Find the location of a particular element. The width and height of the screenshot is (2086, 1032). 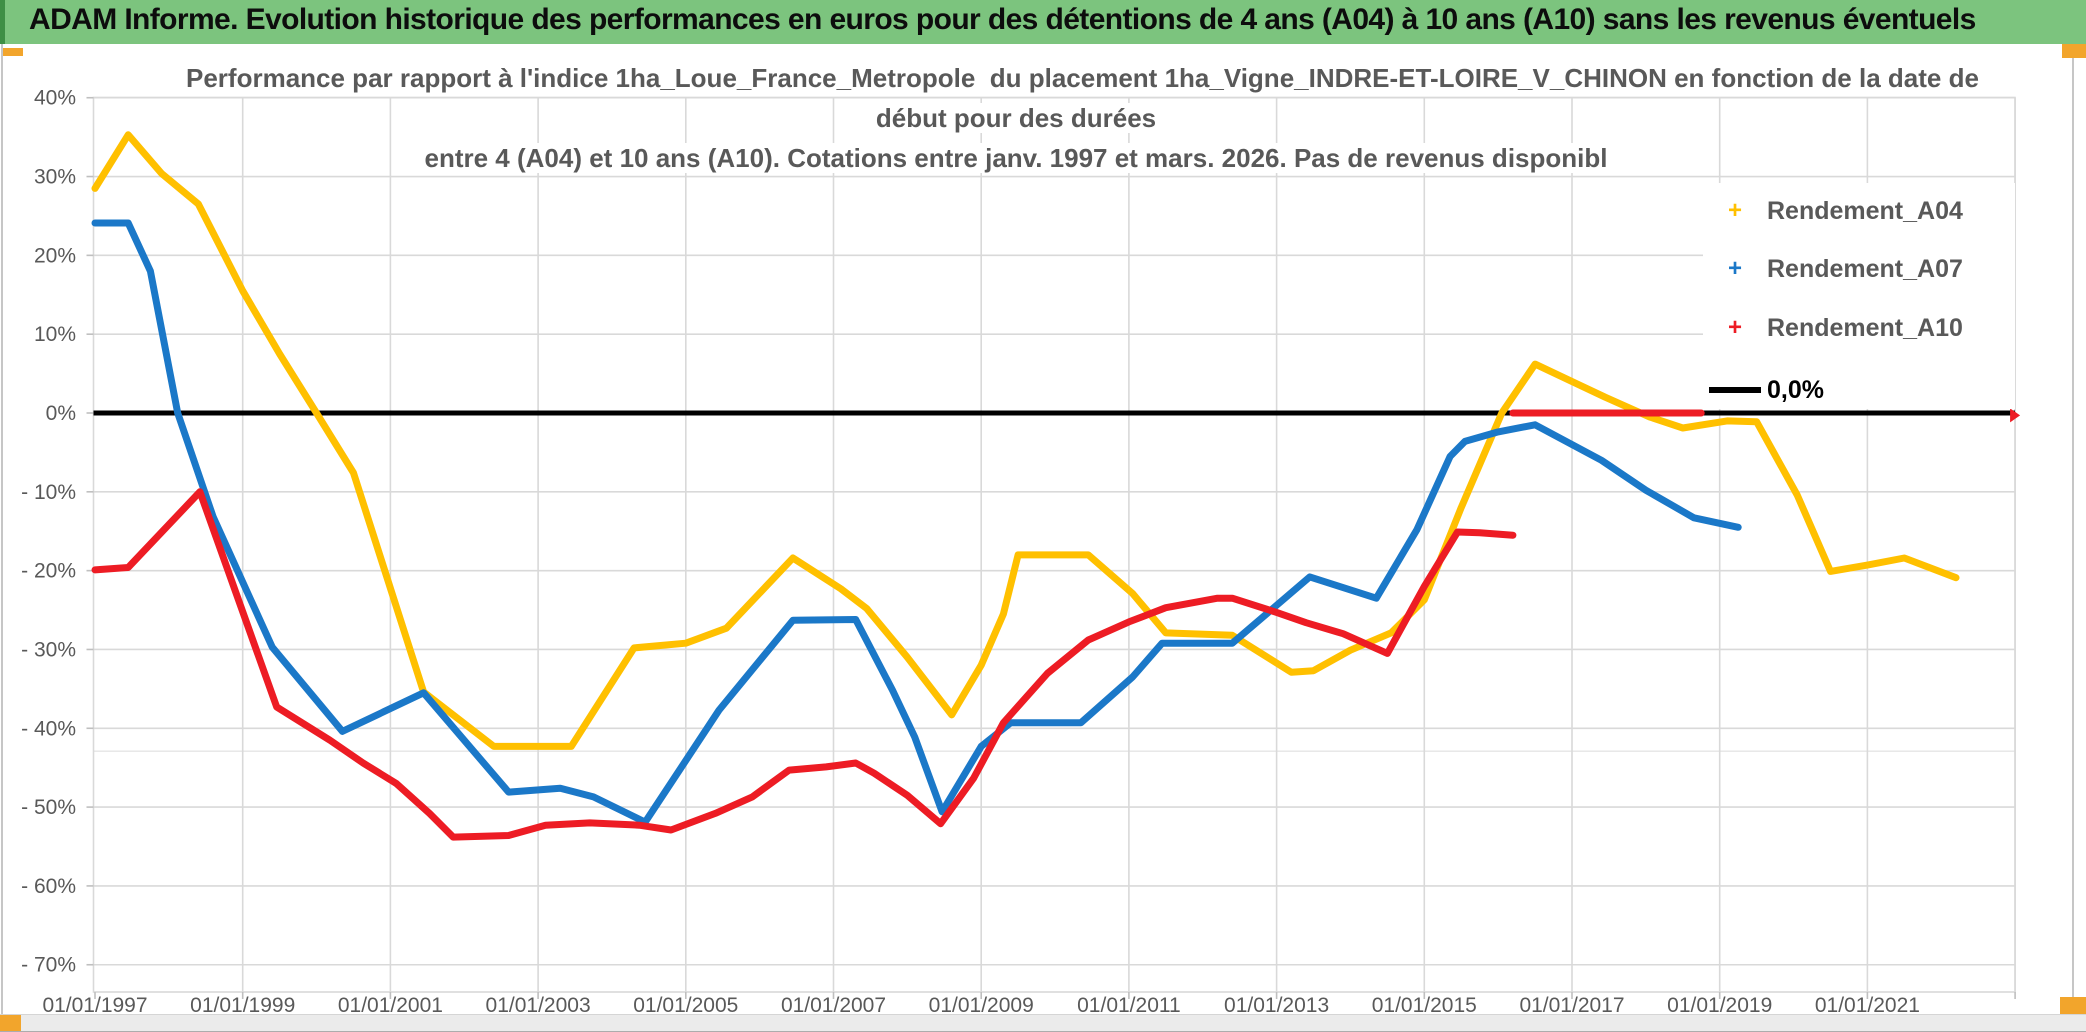

chart-title-line-2: début pour des durées is located at coordinates (1016, 118).